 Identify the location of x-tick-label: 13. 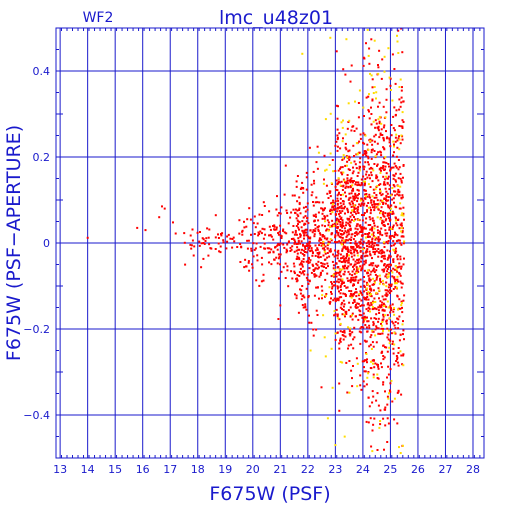
(60, 469).